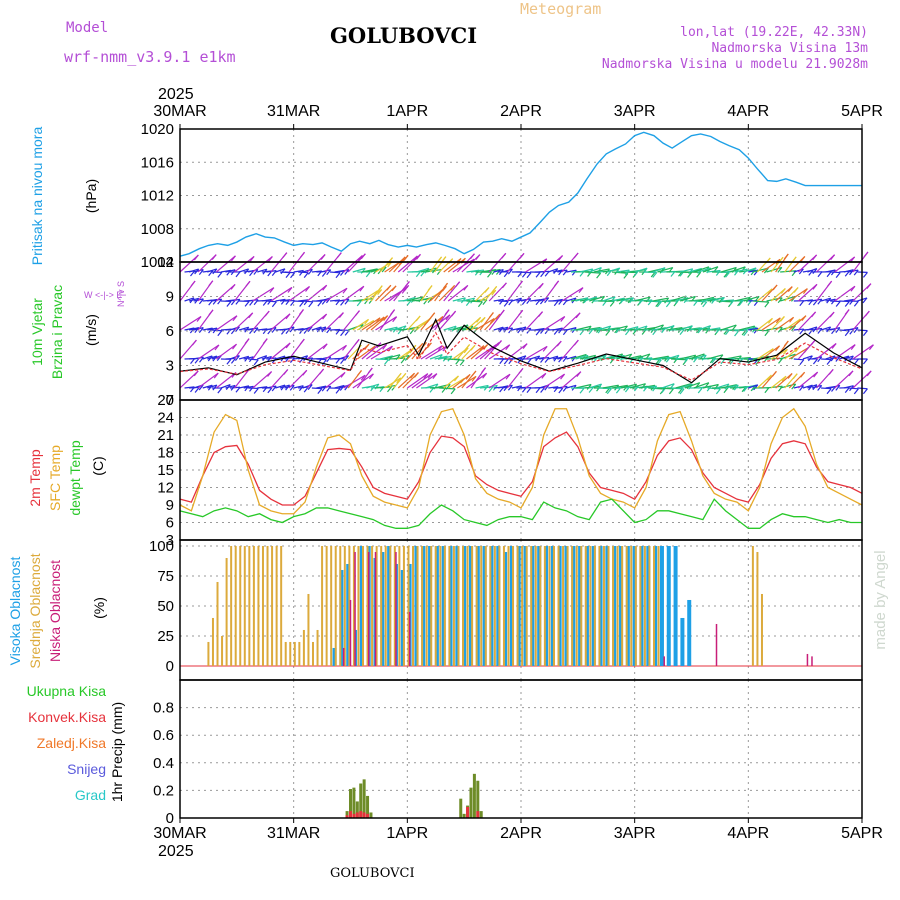  Describe the element at coordinates (862, 833) in the screenshot. I see `bottom-date-label: 5APR` at that location.